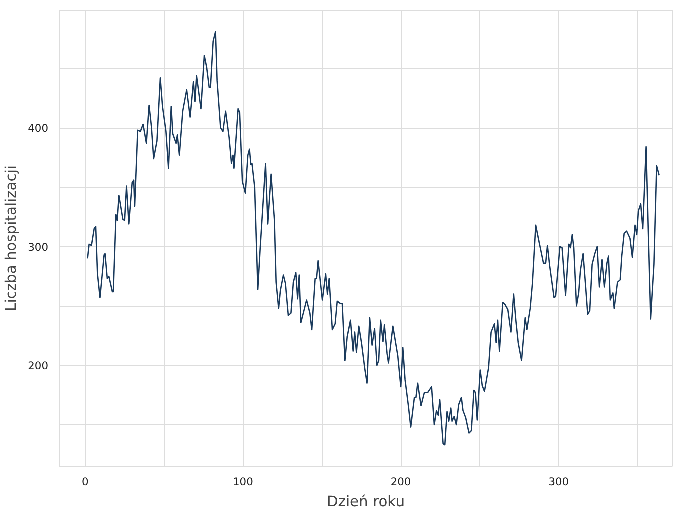  Describe the element at coordinates (401, 482) in the screenshot. I see `x-tick-label: 200` at that location.